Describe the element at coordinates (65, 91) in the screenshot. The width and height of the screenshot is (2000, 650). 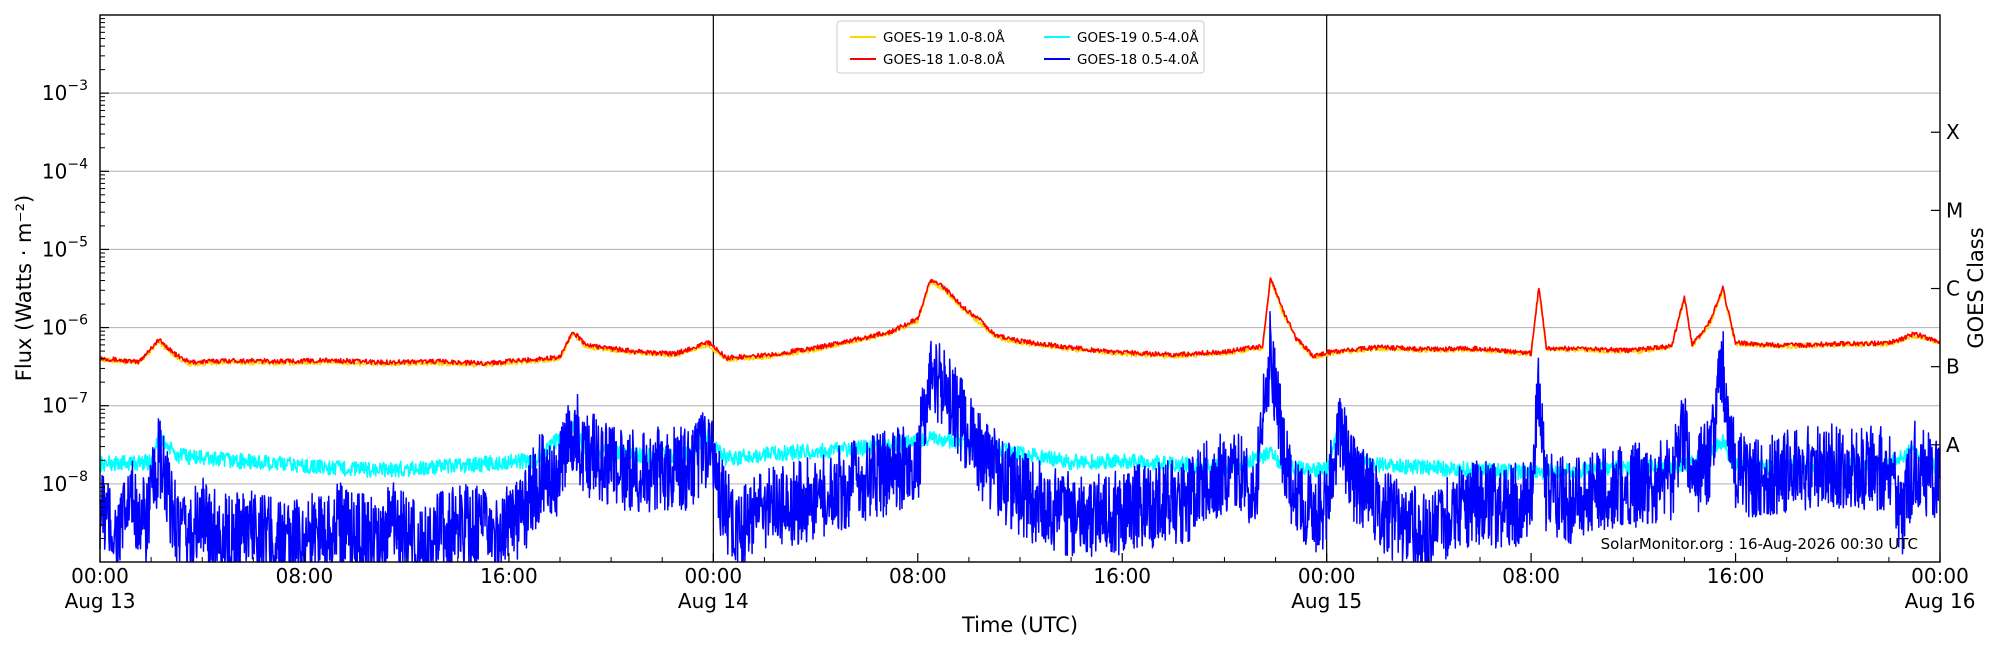
I see `y-tick-label: 10⁻³` at that location.